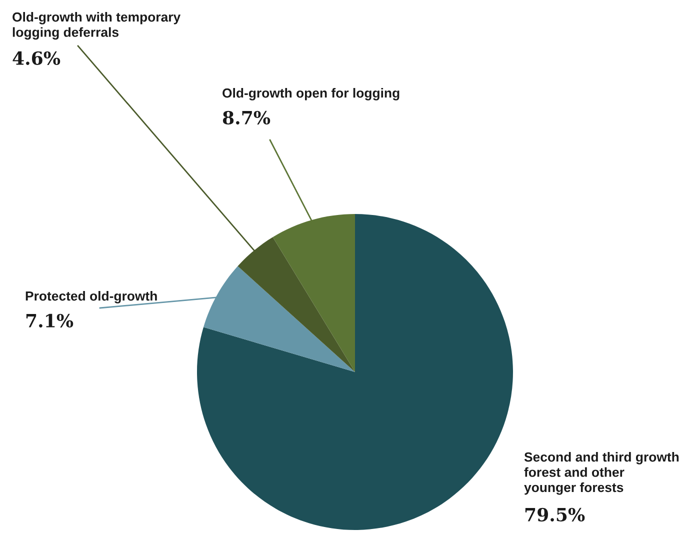 The width and height of the screenshot is (696, 536). I want to click on slice-label: Second and third growth forest and other younger forests, so click(601, 473).